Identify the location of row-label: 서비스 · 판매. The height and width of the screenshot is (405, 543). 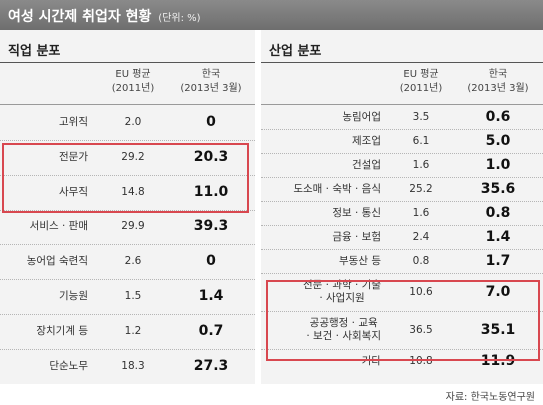
(58, 226).